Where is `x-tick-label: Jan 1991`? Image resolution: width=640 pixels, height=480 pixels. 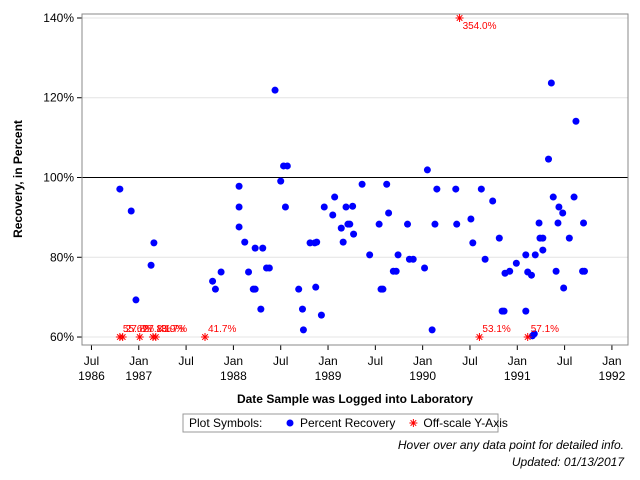 x-tick-label: Jan 1991 is located at coordinates (517, 368).